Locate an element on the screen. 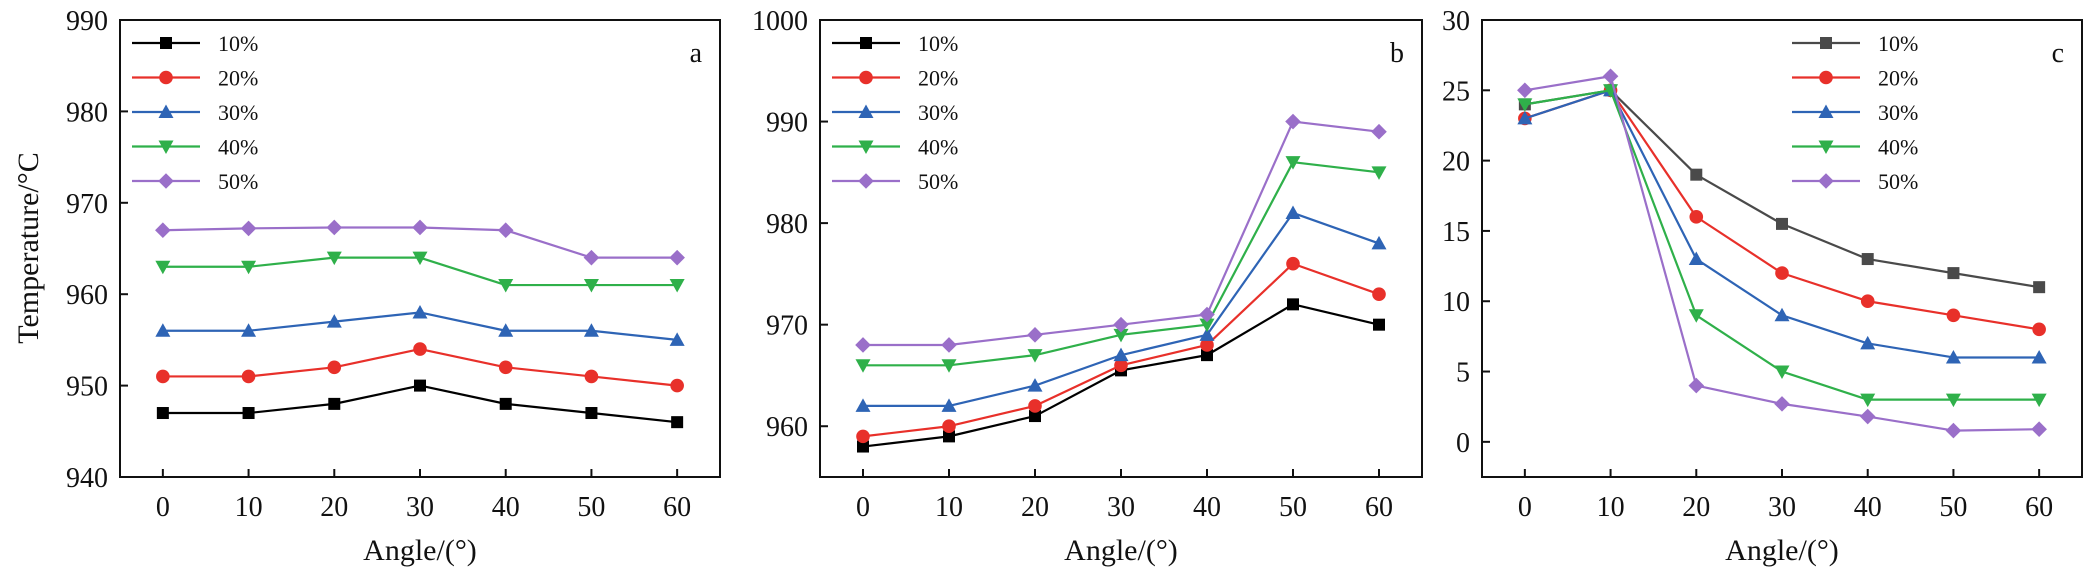 The height and width of the screenshot is (584, 2091). legend-label: 10% is located at coordinates (938, 43).